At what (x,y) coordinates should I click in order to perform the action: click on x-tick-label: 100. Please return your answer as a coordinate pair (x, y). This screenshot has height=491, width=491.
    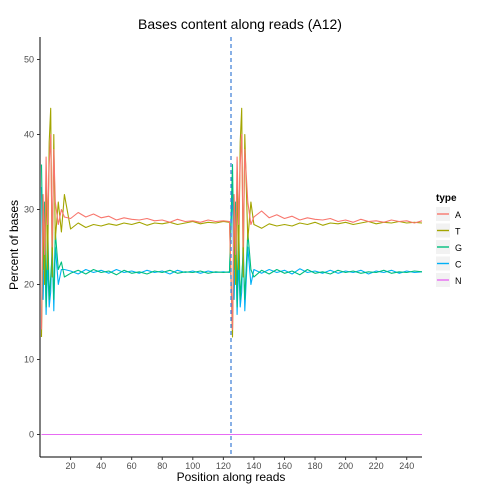
    Looking at the image, I should click on (192, 466).